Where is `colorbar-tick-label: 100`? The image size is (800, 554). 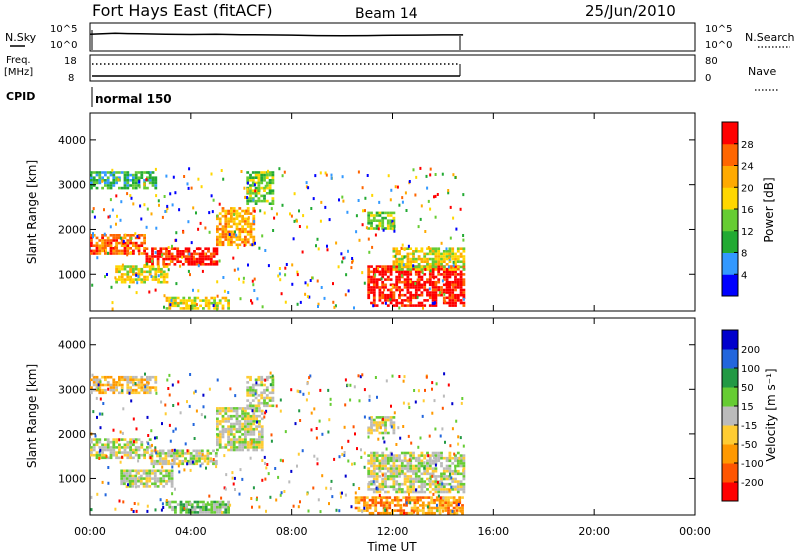 colorbar-tick-label: 100 is located at coordinates (750, 369).